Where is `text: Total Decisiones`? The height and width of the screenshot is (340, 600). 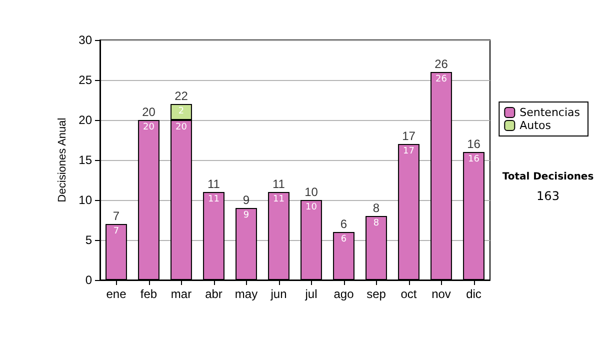 text: Total Decisiones is located at coordinates (548, 177).